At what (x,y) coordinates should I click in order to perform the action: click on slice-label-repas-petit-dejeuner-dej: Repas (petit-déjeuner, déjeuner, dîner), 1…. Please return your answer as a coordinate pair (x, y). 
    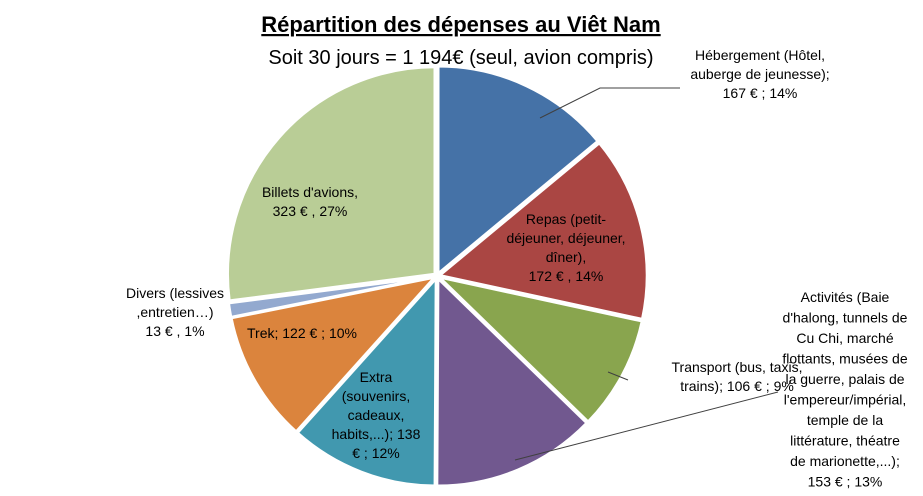
    Looking at the image, I should click on (565, 247).